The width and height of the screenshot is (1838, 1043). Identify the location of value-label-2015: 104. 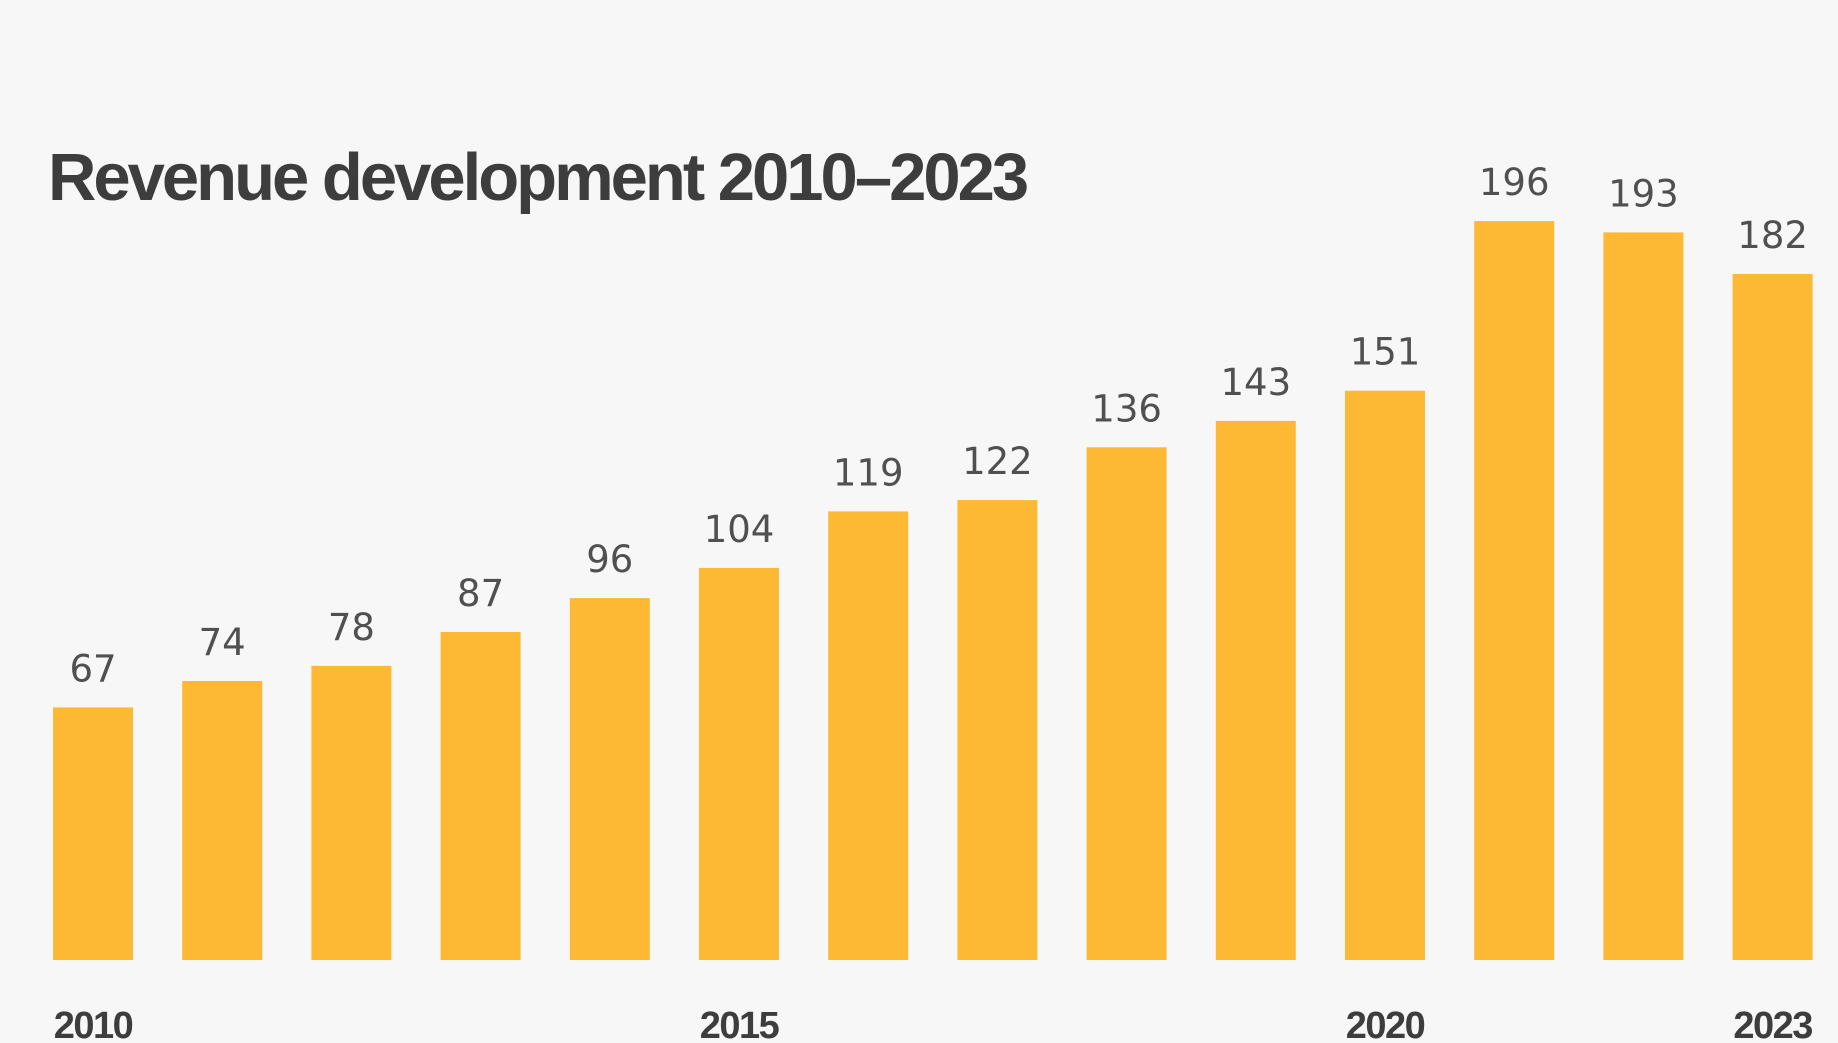
(739, 529).